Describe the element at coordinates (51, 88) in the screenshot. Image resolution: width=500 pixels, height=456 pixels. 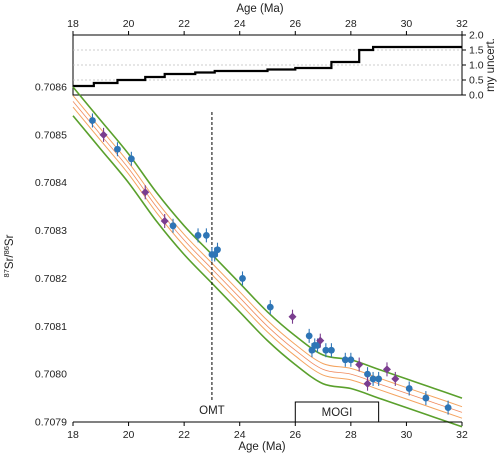
I see `strontium-y-tick-label: 0.7086` at that location.